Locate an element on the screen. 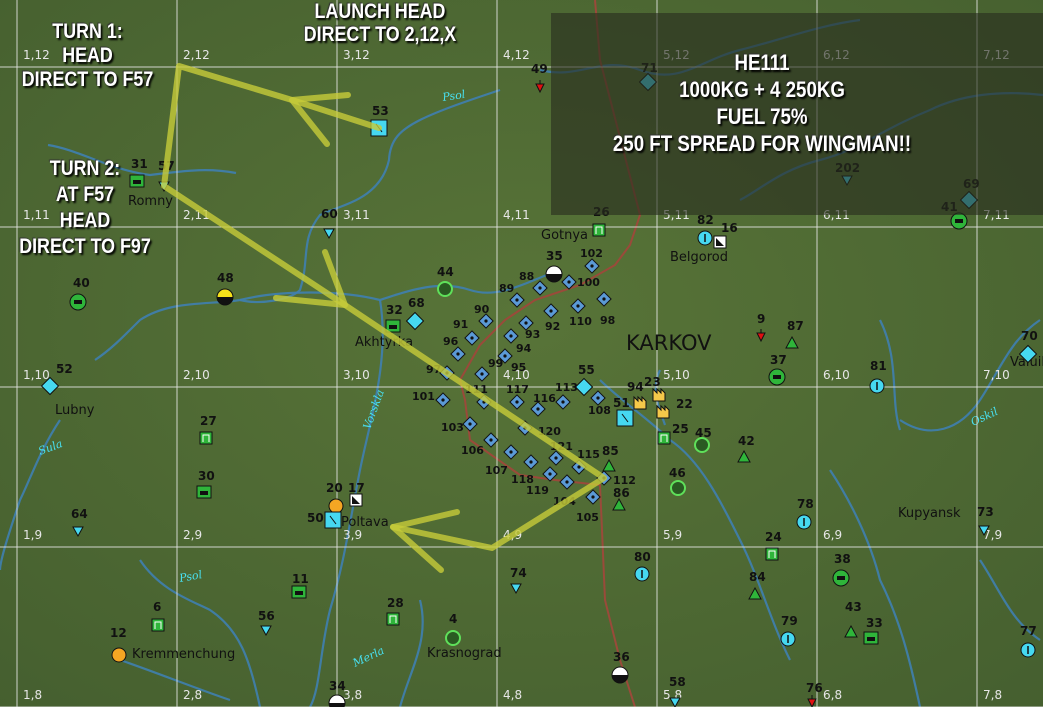 The width and height of the screenshot is (1043, 707). map-marker-74: 74 is located at coordinates (518, 580).